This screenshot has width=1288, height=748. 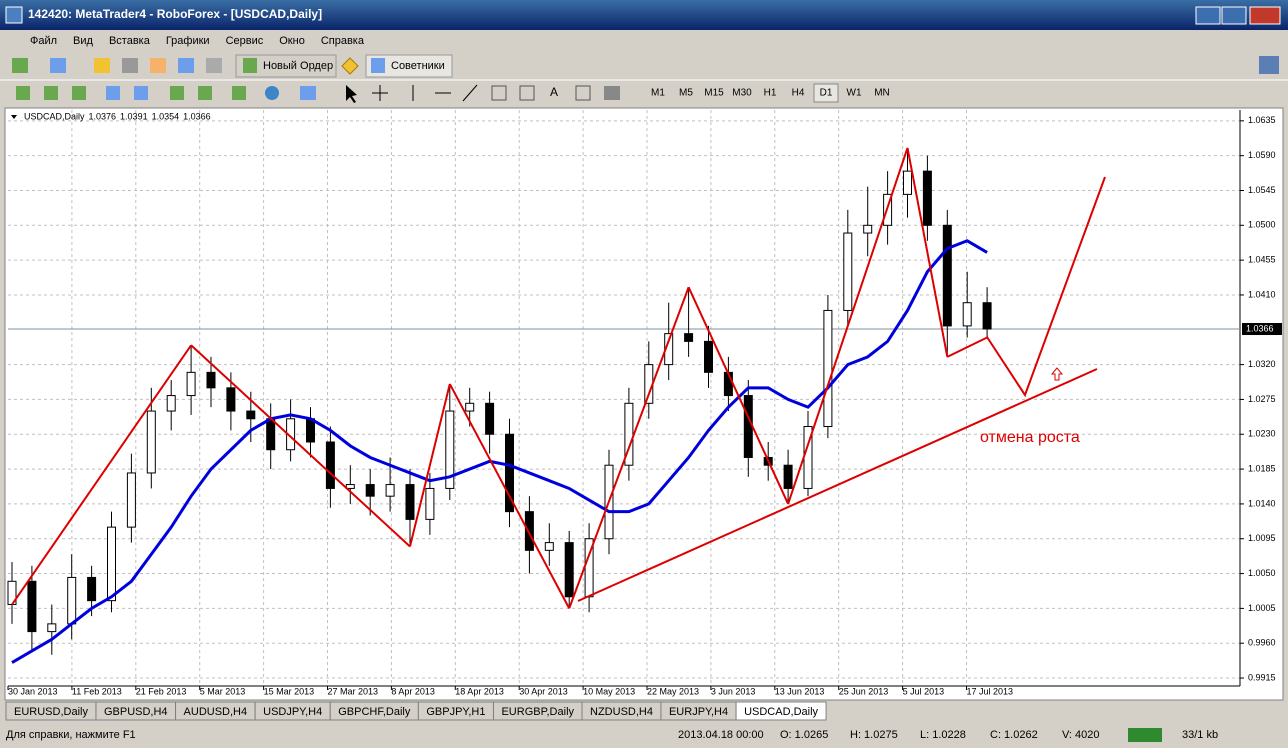 What do you see at coordinates (43, 41) in the screenshot?
I see `menu-item: Файл` at bounding box center [43, 41].